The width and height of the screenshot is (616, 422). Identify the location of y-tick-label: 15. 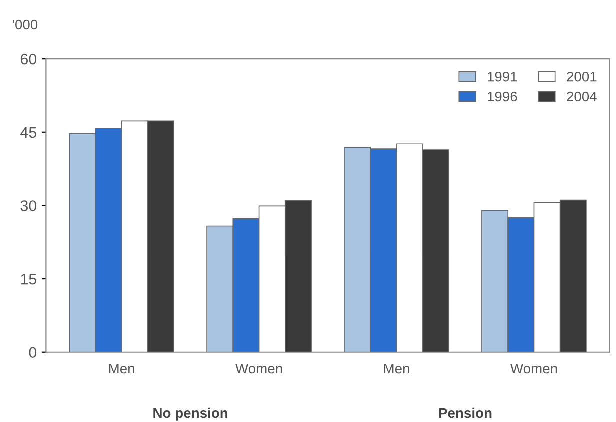
(29, 279).